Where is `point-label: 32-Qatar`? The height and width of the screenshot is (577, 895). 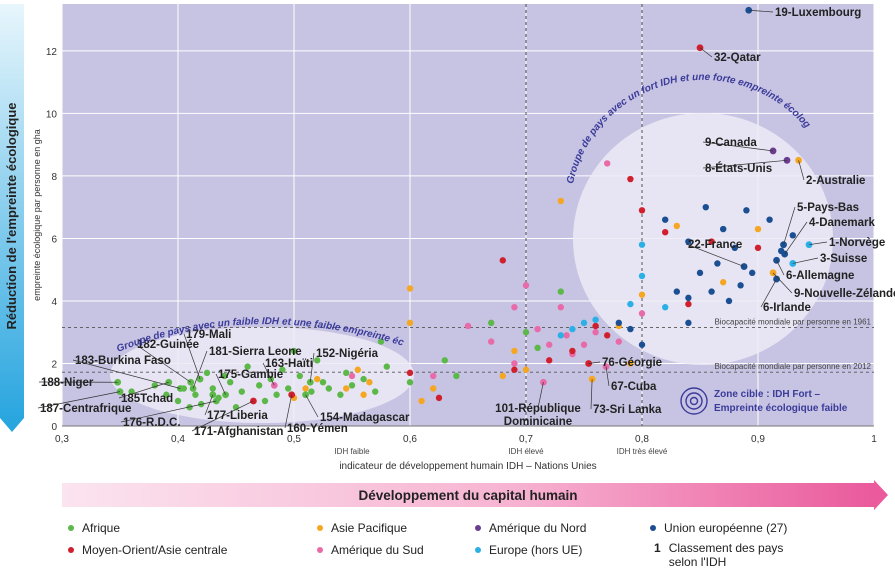 point-label: 32-Qatar is located at coordinates (737, 58).